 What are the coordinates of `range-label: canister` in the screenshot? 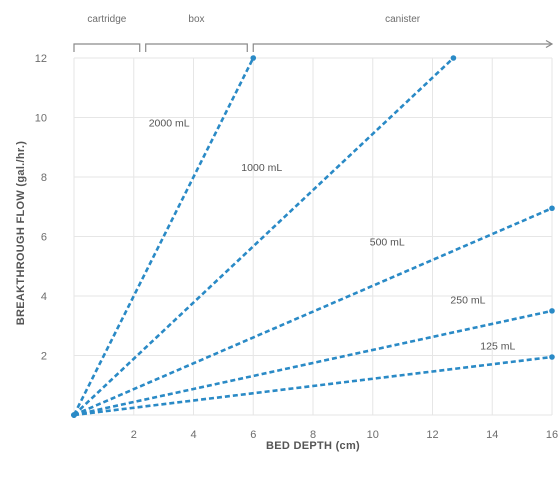 It's located at (403, 19).